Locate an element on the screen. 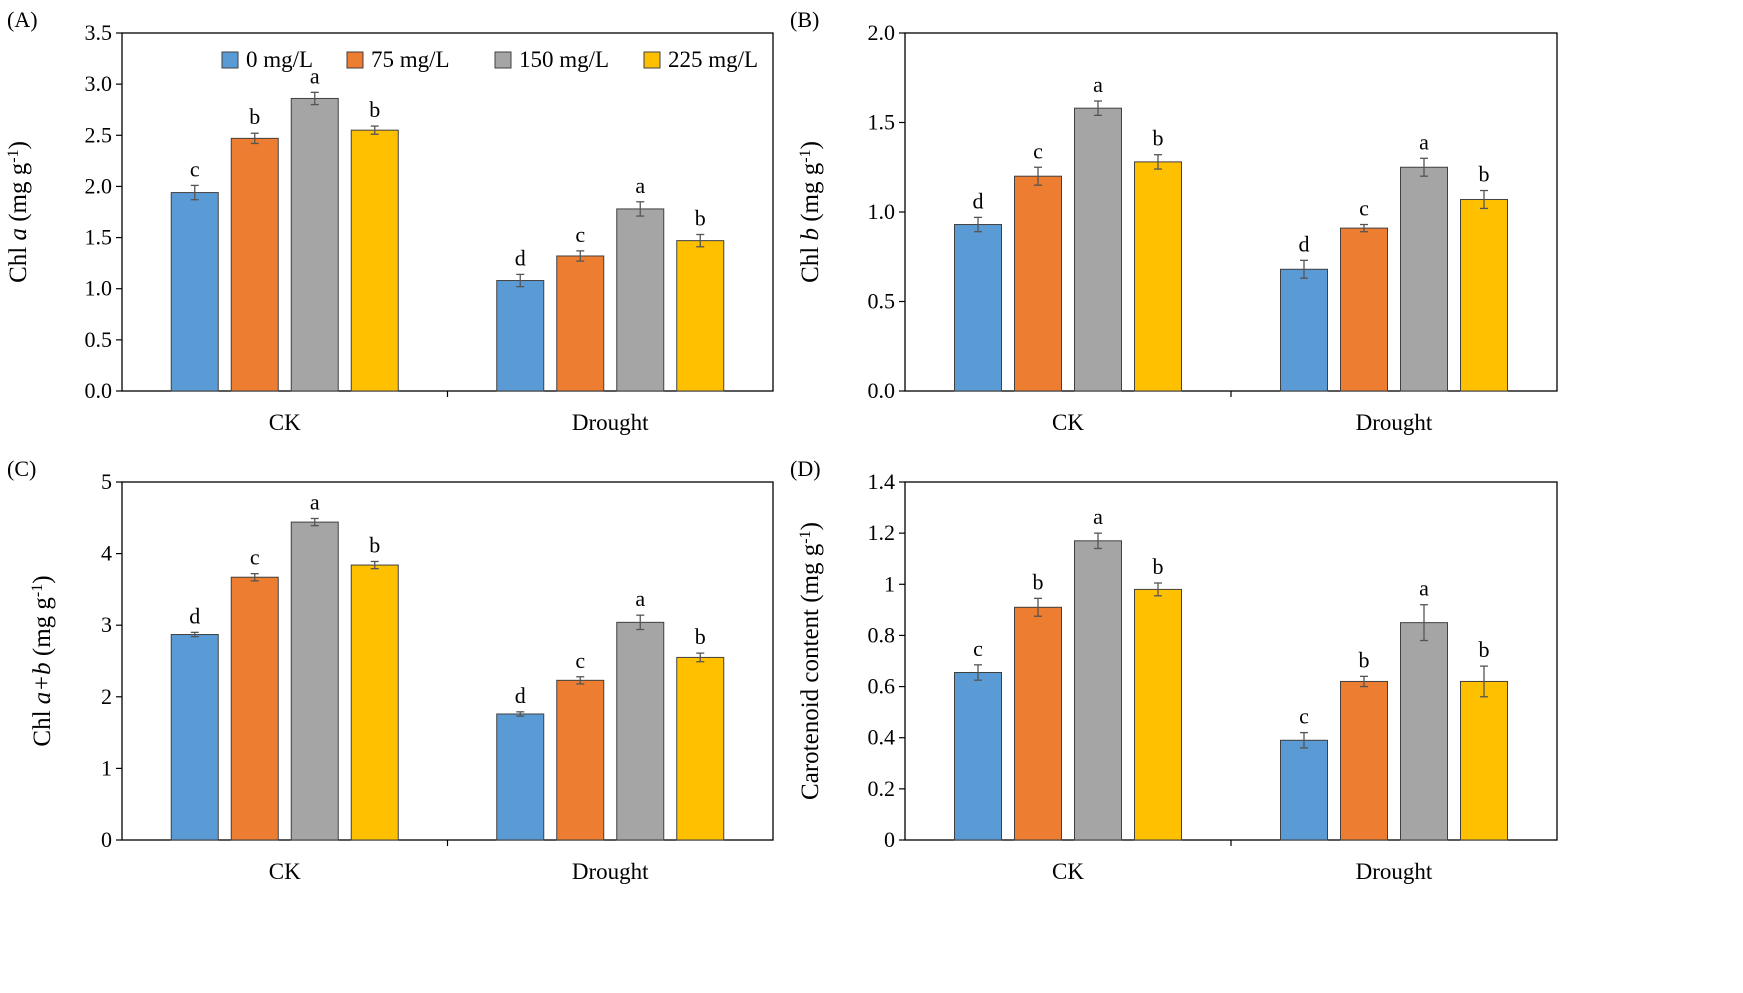 This screenshot has width=1743, height=993. legend-label: 75 mg/L is located at coordinates (410, 59).